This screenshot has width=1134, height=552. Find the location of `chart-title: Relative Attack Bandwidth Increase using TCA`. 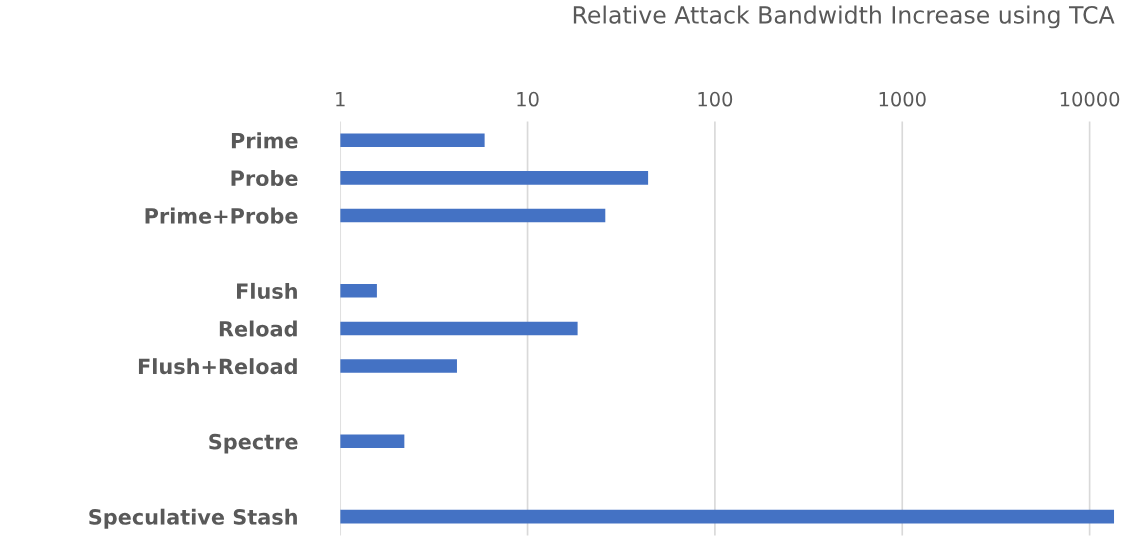

chart-title: Relative Attack Bandwidth Increase using TCA is located at coordinates (844, 17).